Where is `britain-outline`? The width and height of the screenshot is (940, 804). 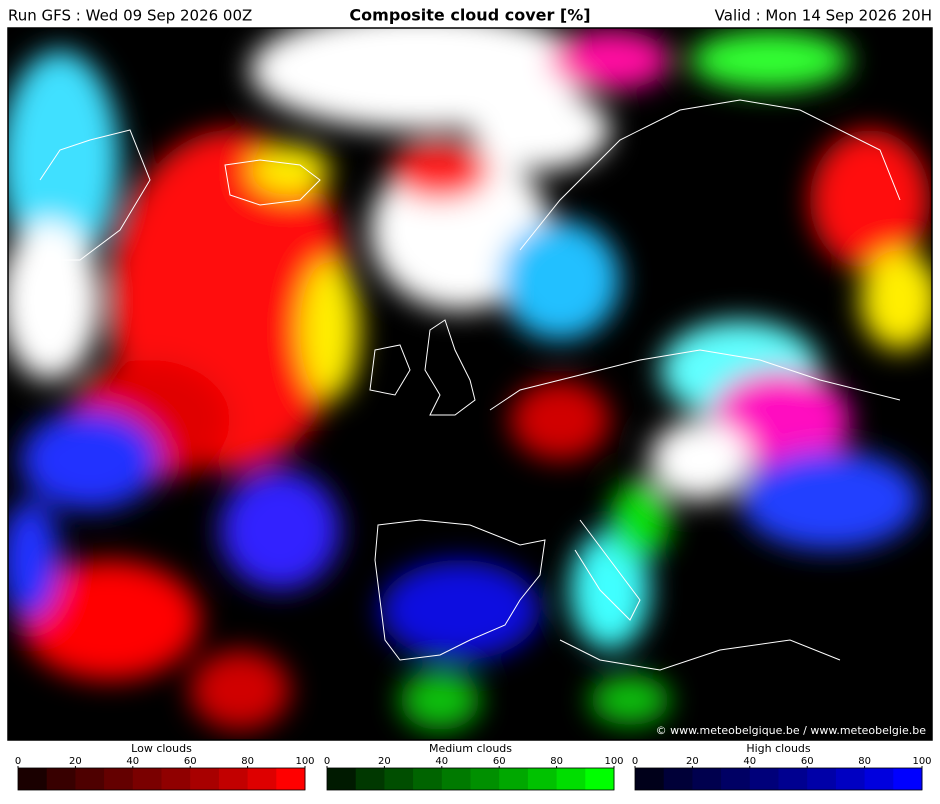 britain-outline is located at coordinates (450, 367).